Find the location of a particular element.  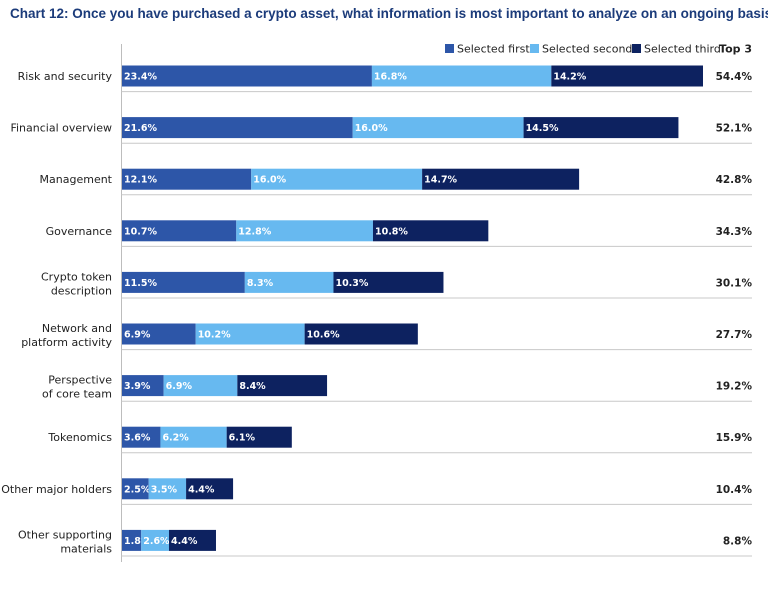

data-label: 16.8% is located at coordinates (390, 77).